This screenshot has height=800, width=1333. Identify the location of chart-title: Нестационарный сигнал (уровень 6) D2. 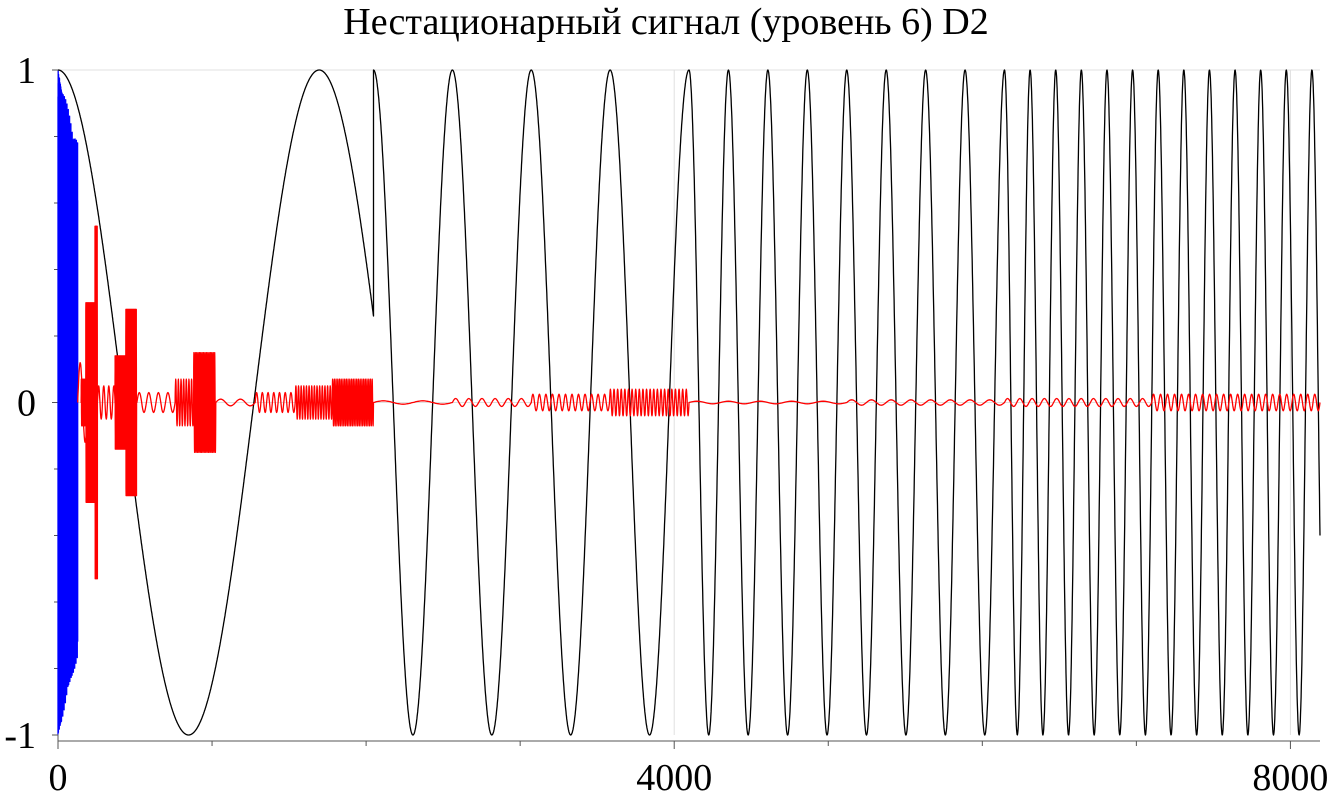
(665, 22).